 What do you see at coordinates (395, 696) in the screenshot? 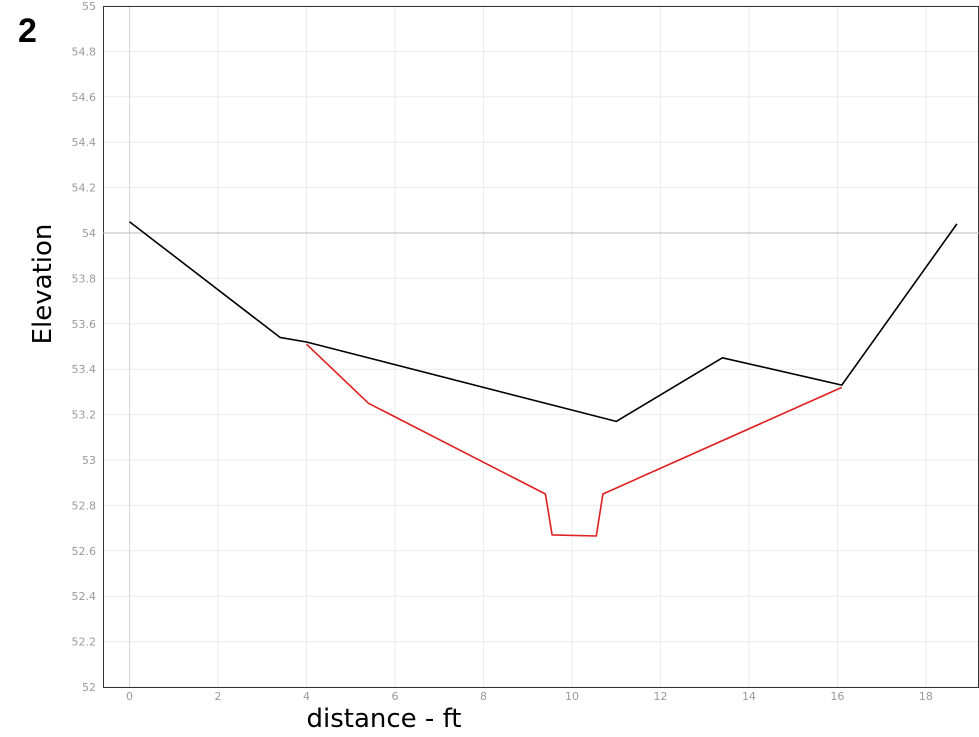
I see `x-tick-label: 6` at bounding box center [395, 696].